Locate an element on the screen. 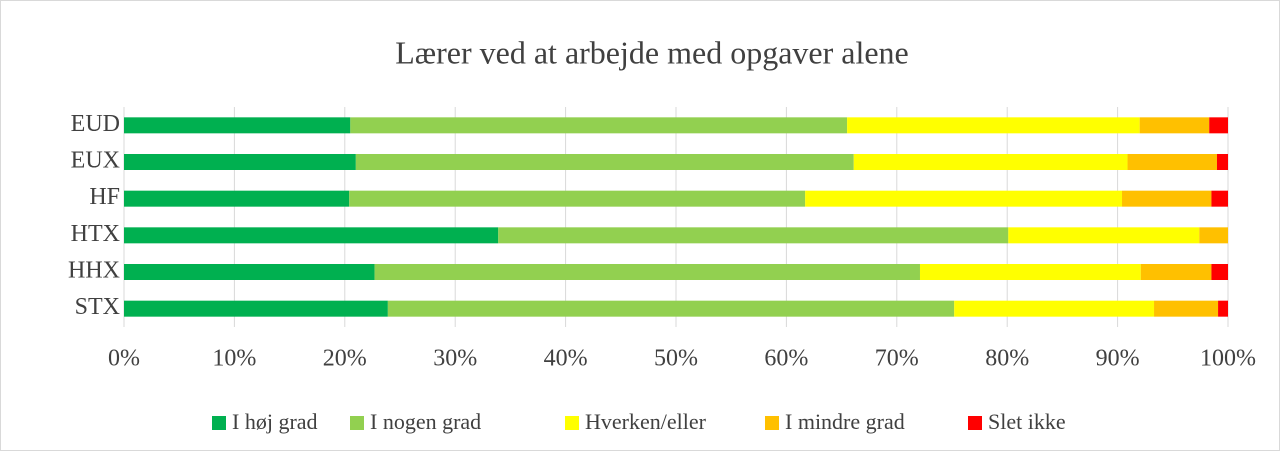  y-tick-label: EUX is located at coordinates (95, 161).